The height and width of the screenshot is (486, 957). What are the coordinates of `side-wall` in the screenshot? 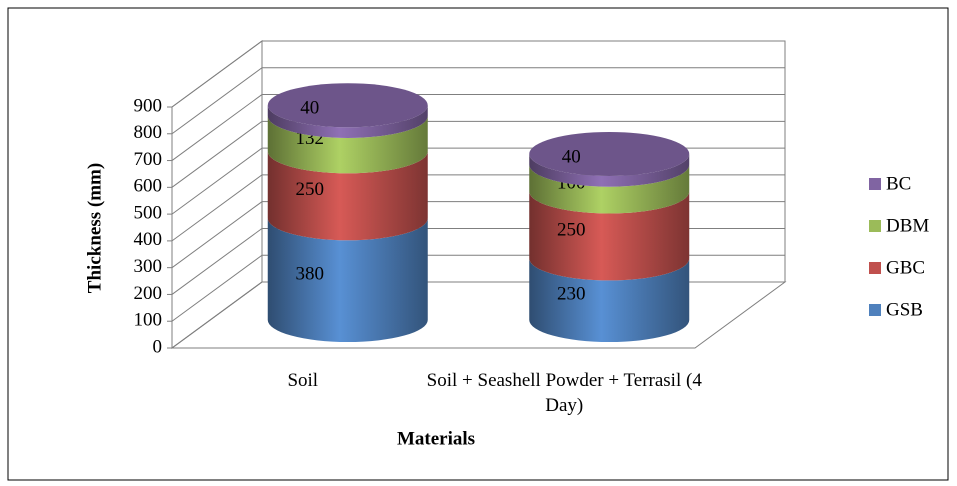 It's located at (217, 194).